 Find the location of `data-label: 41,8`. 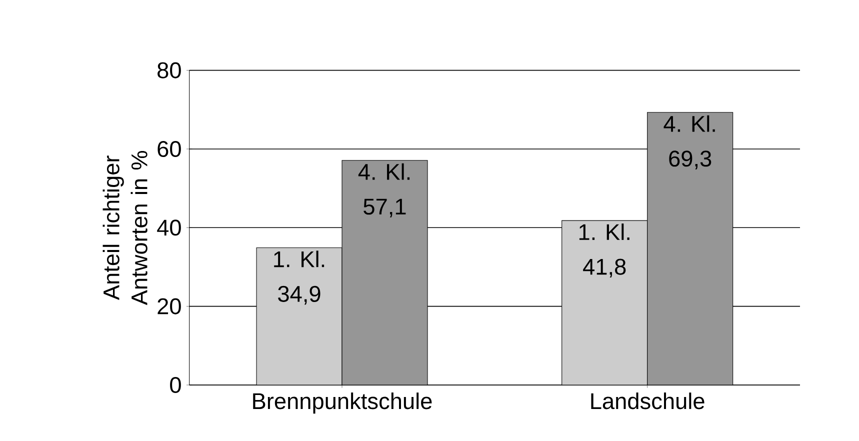

data-label: 41,8 is located at coordinates (604, 268).